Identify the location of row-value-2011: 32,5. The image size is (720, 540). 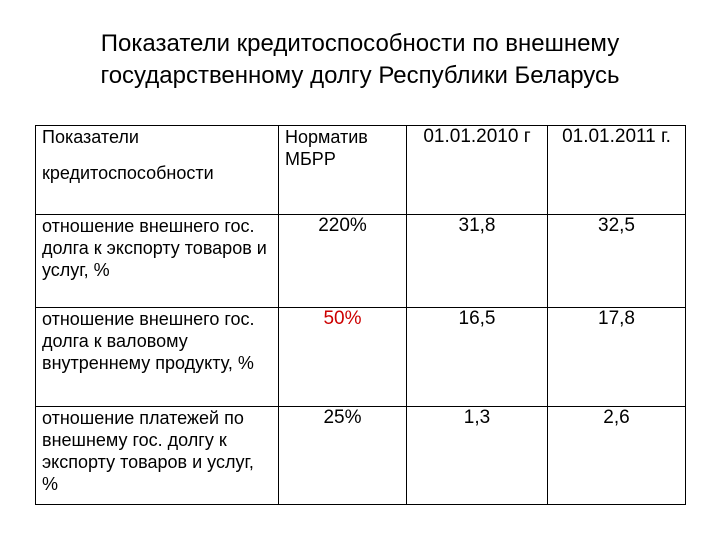
(616, 261).